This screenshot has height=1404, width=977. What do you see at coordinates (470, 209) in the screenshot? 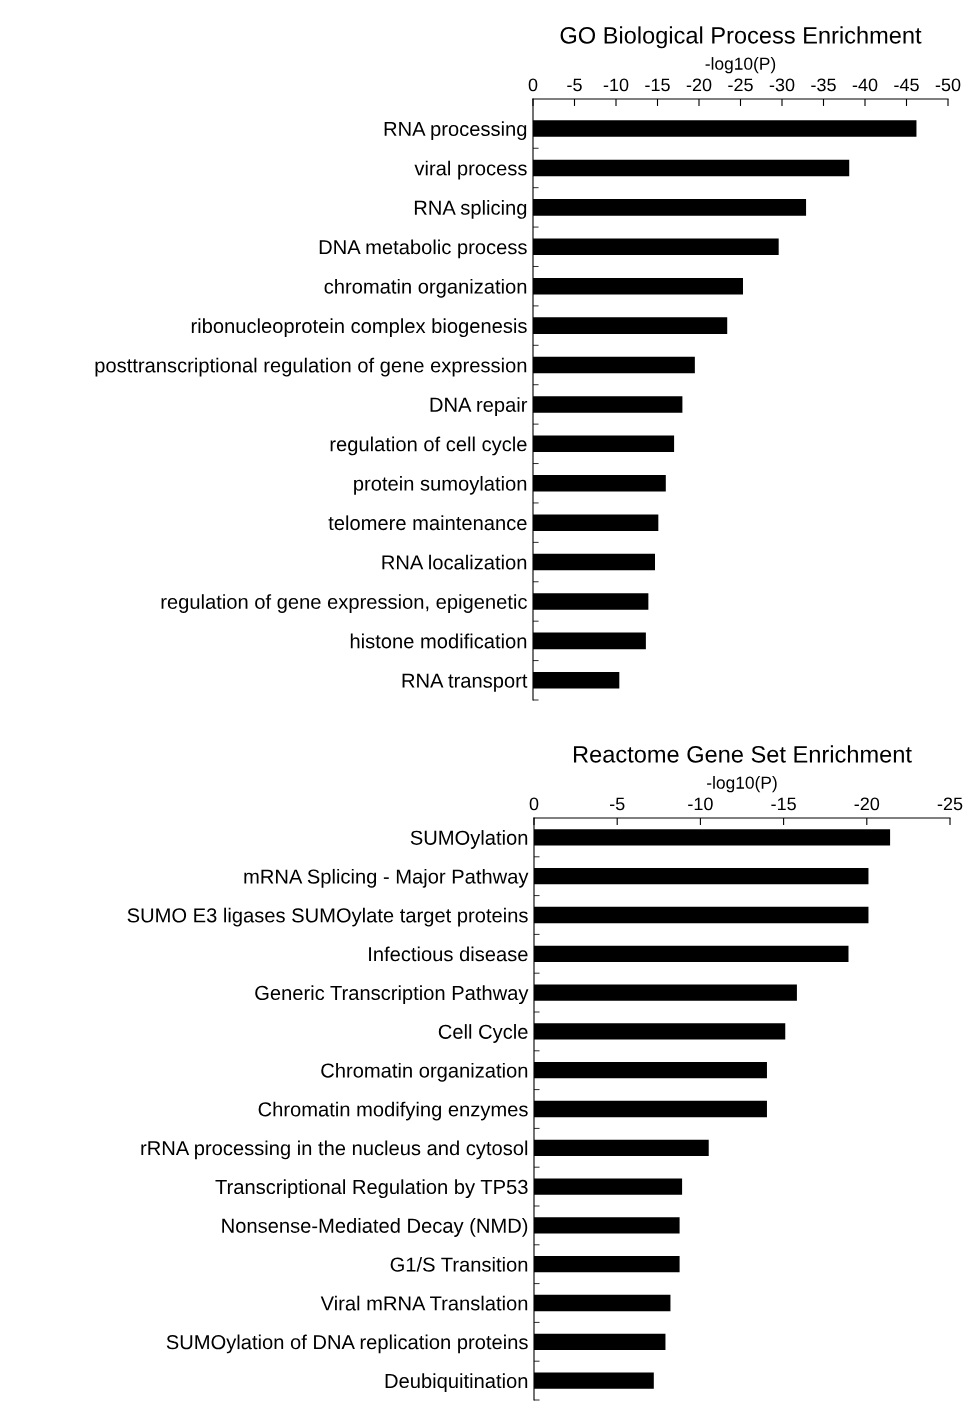
I see `y-tick-label: RNA splicing` at bounding box center [470, 209].